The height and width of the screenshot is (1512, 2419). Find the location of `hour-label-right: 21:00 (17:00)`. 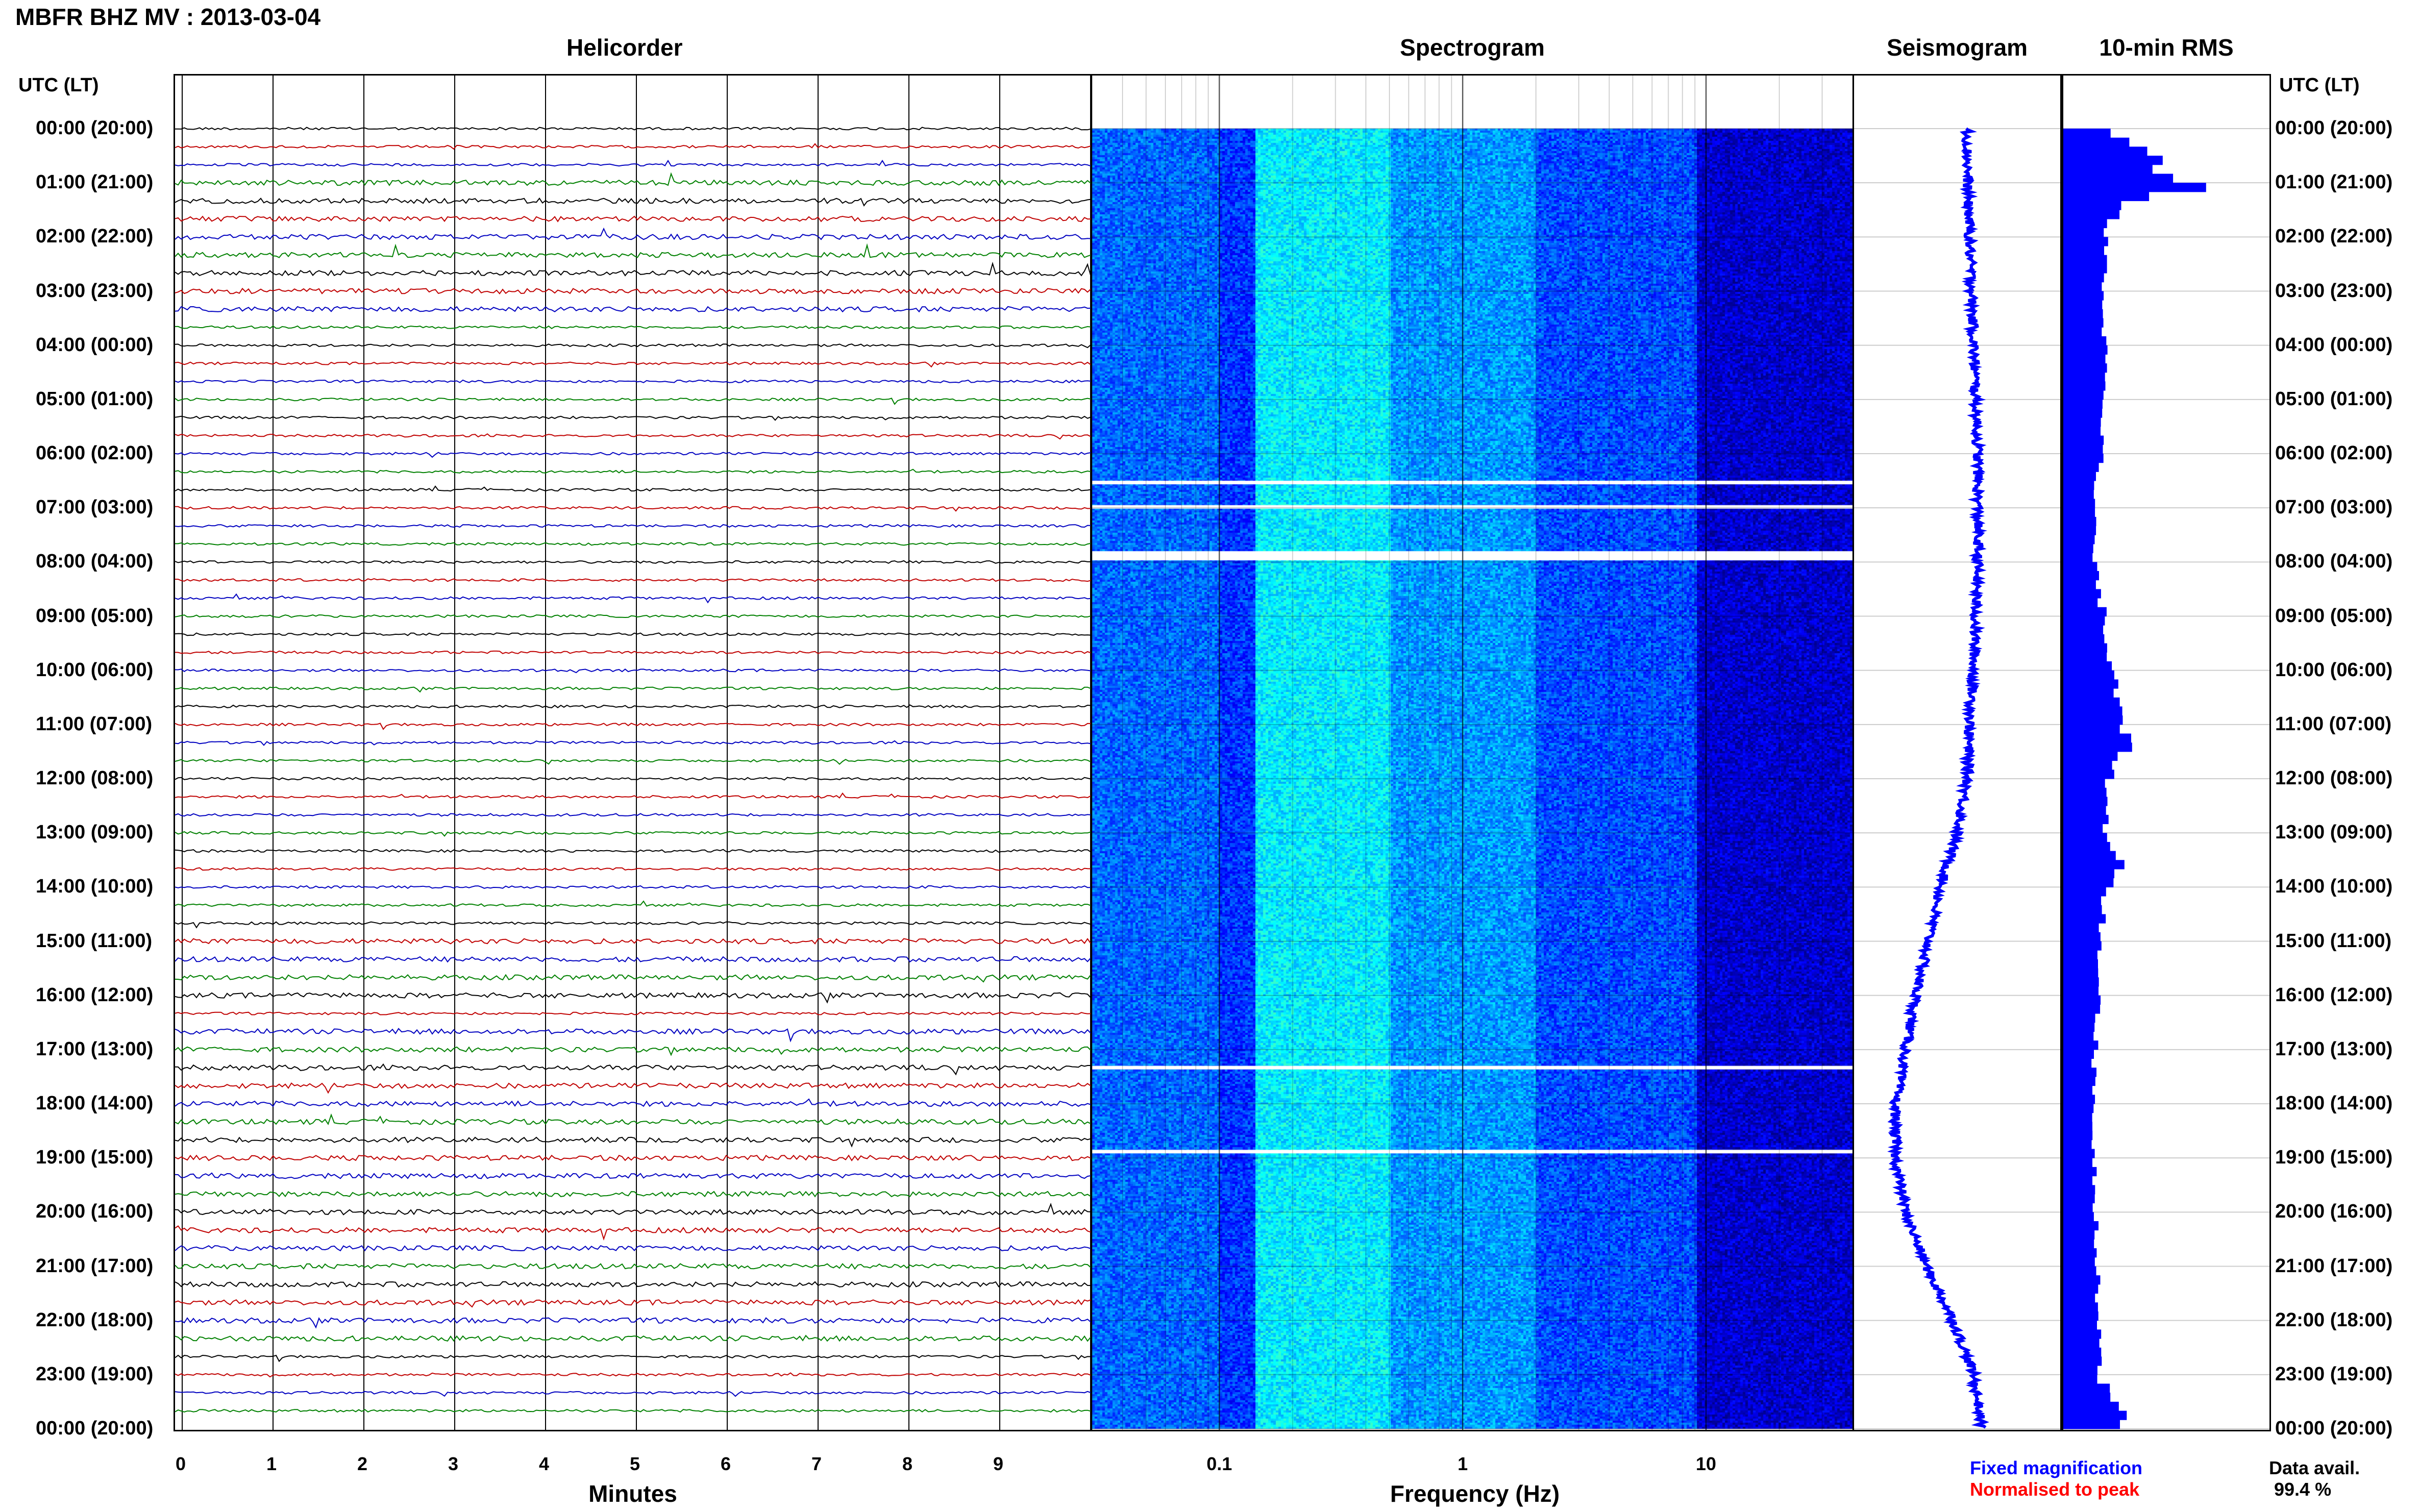

hour-label-right: 21:00 (17:00) is located at coordinates (2334, 1266).